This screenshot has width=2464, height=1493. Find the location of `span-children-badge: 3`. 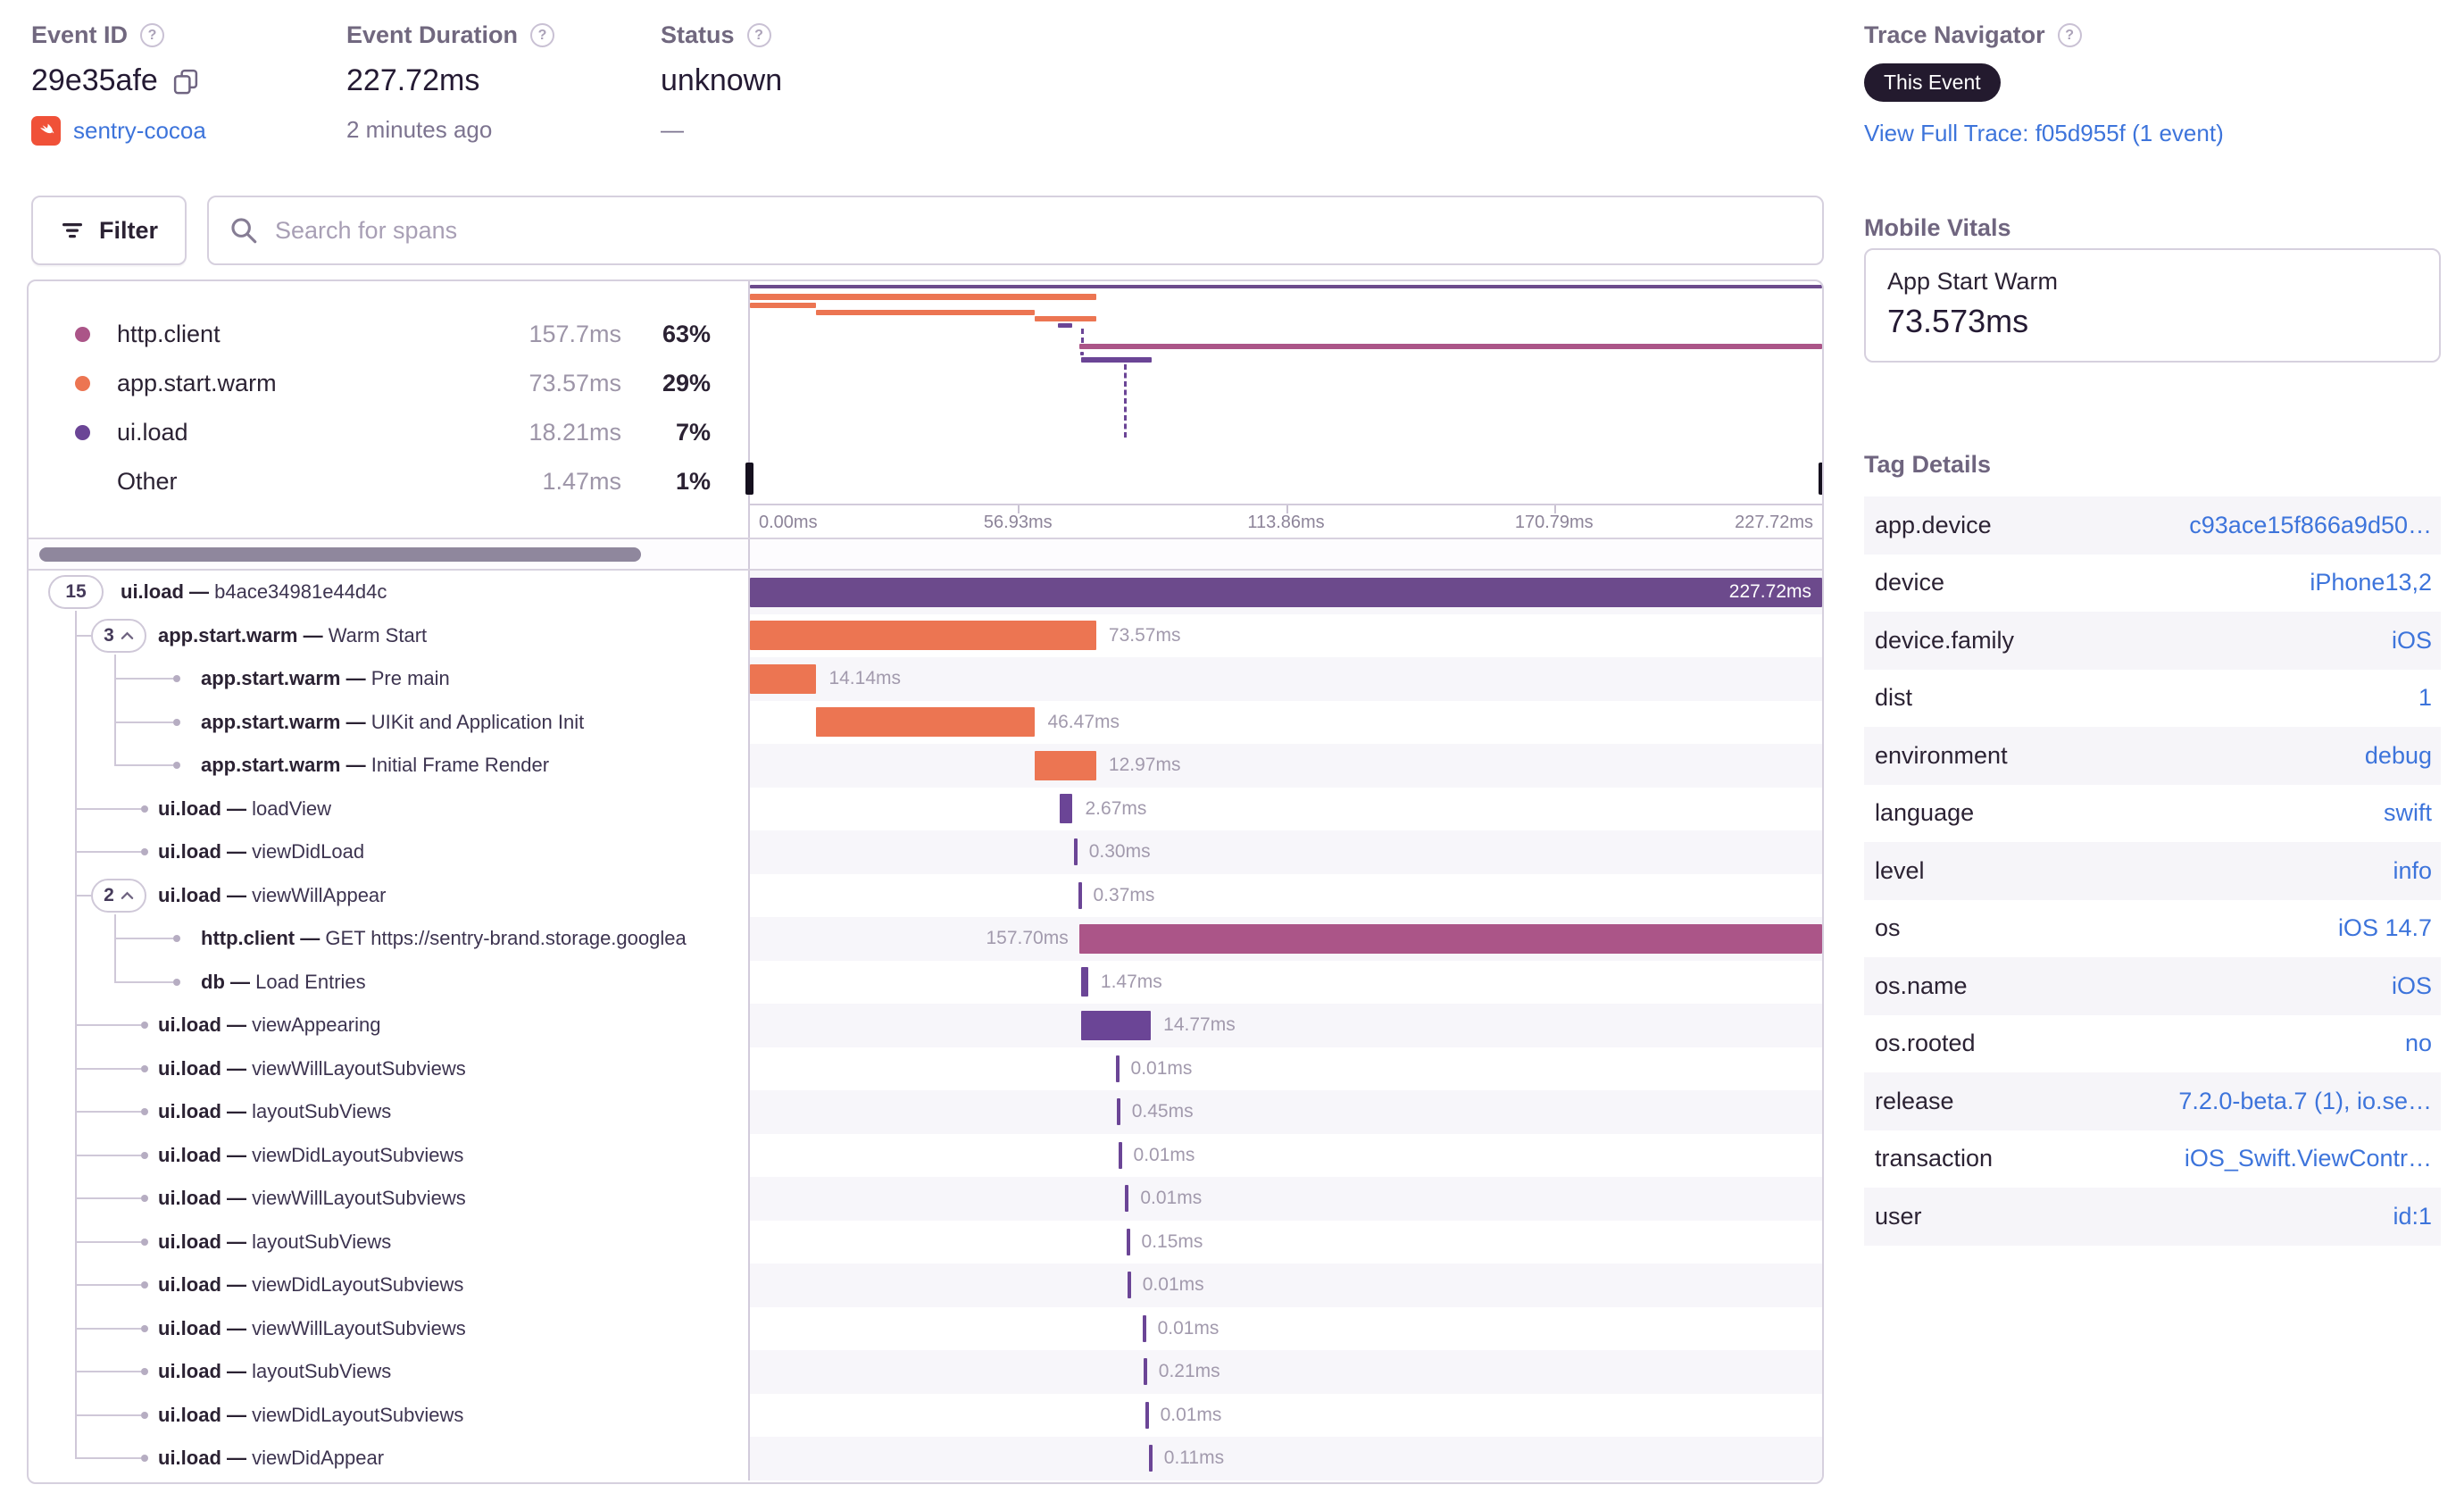

span-children-badge: 3 is located at coordinates (118, 635).